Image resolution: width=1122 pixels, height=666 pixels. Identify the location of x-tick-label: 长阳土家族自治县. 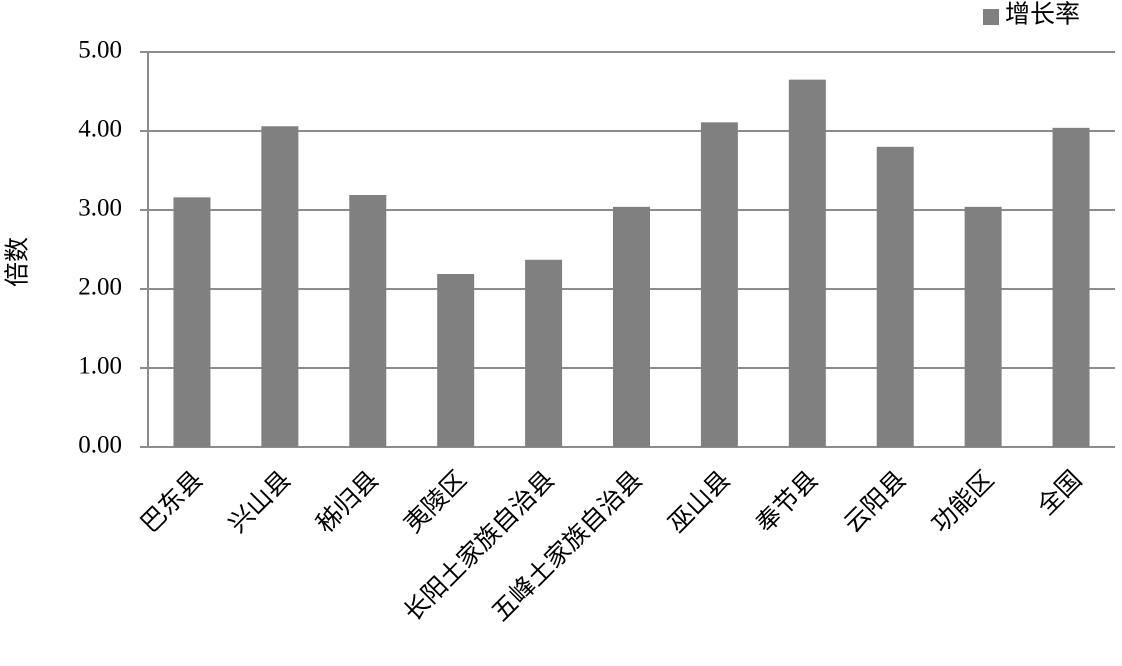
(479, 545).